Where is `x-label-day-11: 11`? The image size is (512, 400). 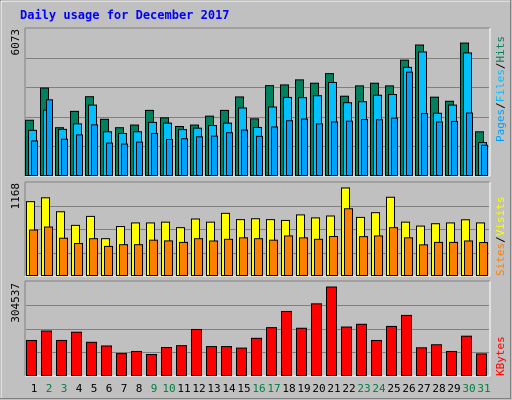 x-label-day-11: 11 is located at coordinates (183, 388).